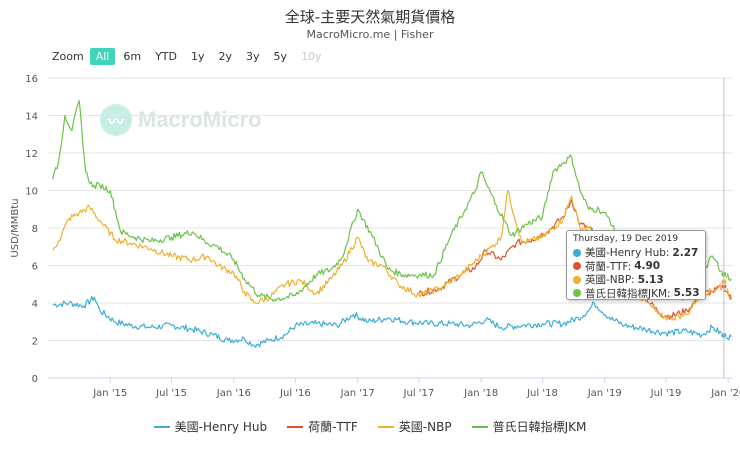 This screenshot has width=740, height=452. I want to click on x-tick-label: Jul '17, so click(419, 393).